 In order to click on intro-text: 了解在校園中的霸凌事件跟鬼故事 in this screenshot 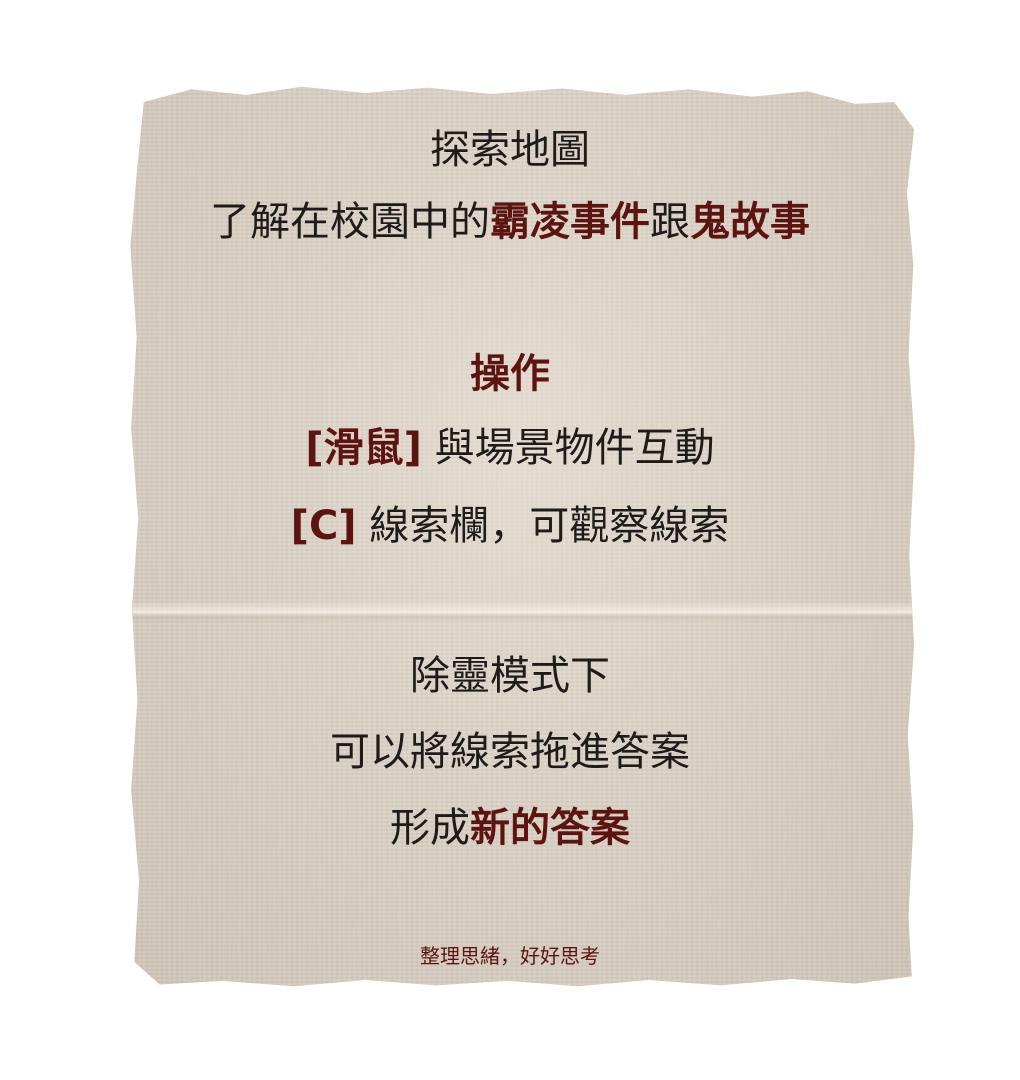, I will do `click(510, 222)`.